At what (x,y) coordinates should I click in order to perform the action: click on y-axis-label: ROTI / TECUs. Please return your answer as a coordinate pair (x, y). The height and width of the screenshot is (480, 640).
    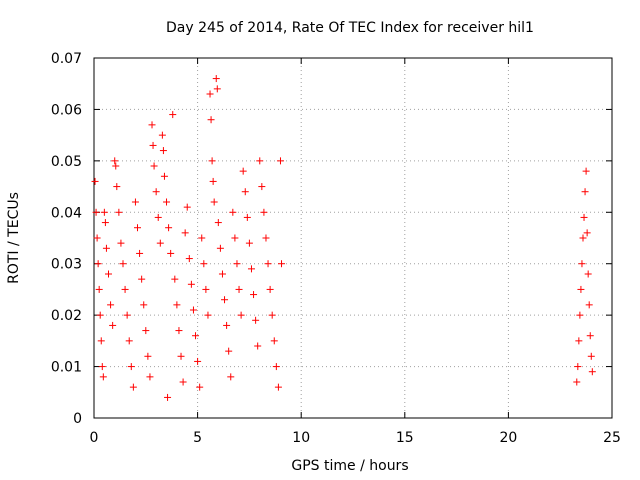
    Looking at the image, I should click on (14, 238).